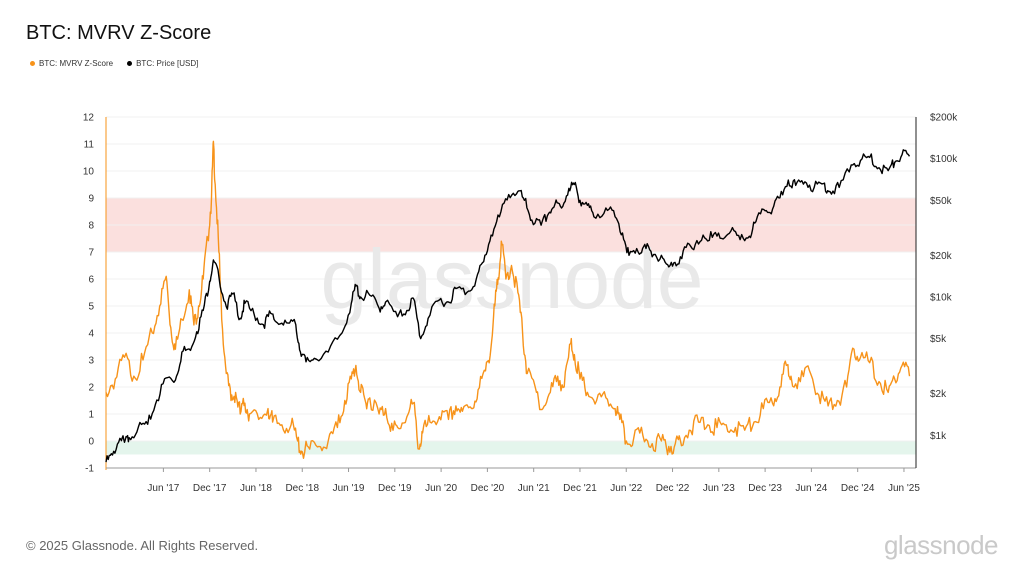 The width and height of the screenshot is (1024, 576). I want to click on y-left-tick-8: 7, so click(91, 253).